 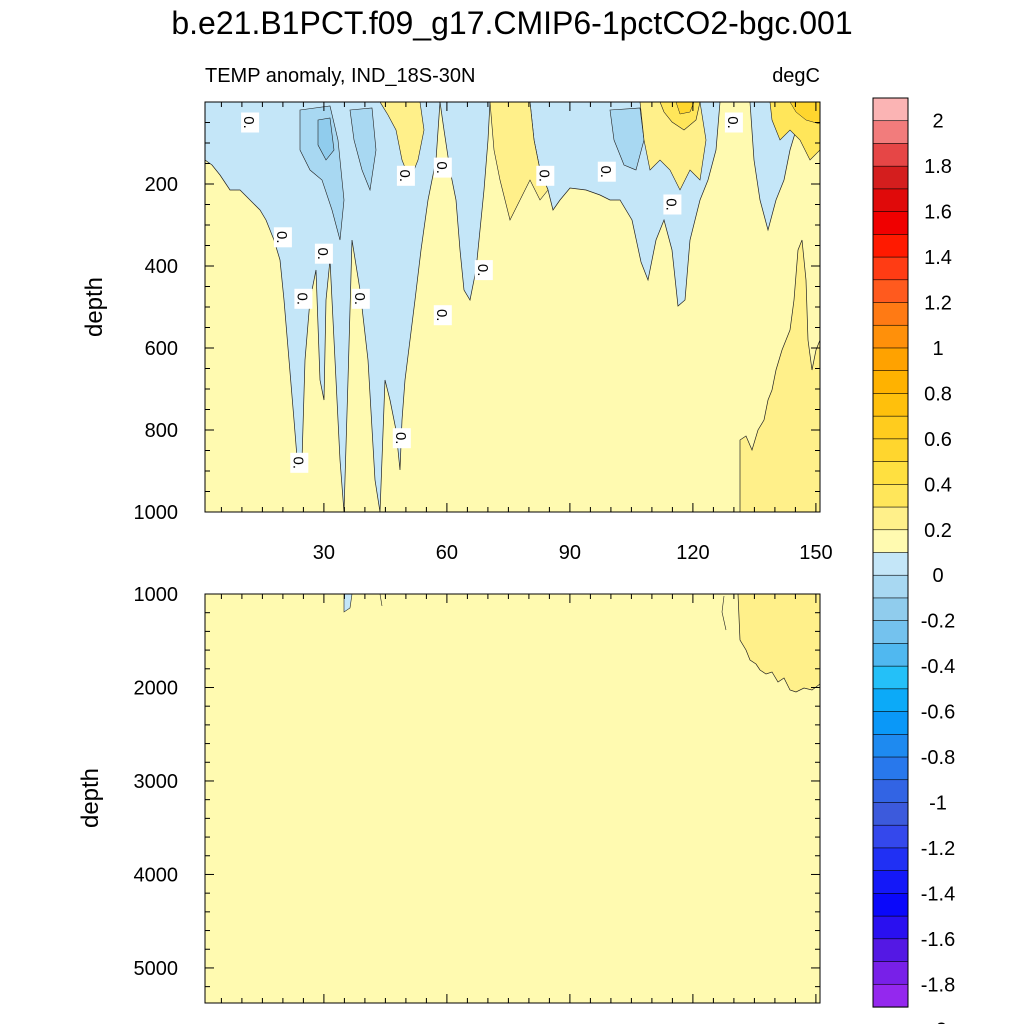 What do you see at coordinates (447, 553) in the screenshot?
I see `upper-x-tick-label: 60` at bounding box center [447, 553].